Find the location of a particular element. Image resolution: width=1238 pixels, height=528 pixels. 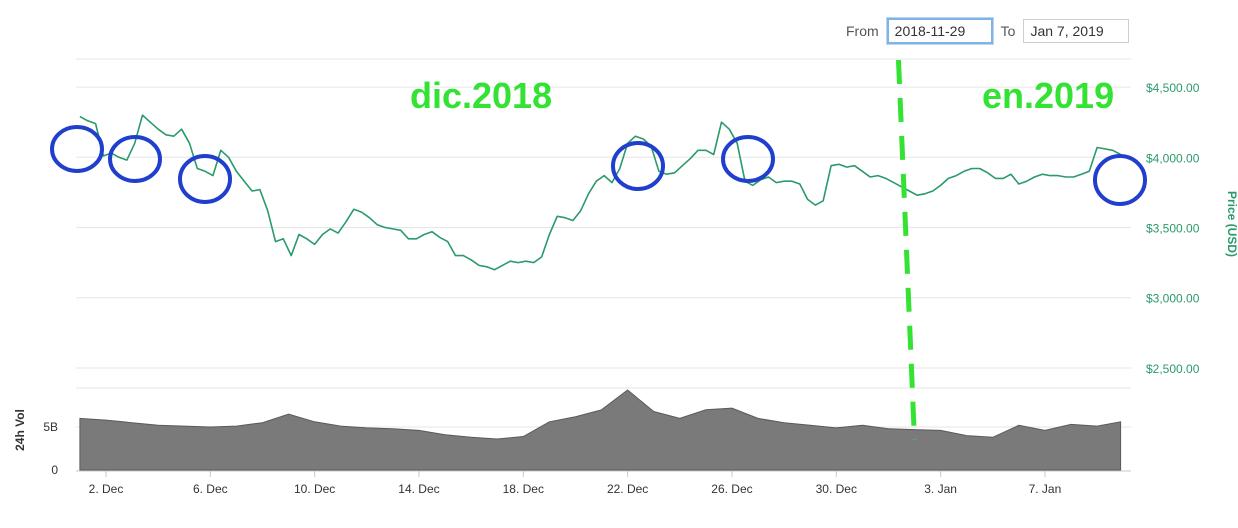

date-range-selector: From To is located at coordinates (984, 31).